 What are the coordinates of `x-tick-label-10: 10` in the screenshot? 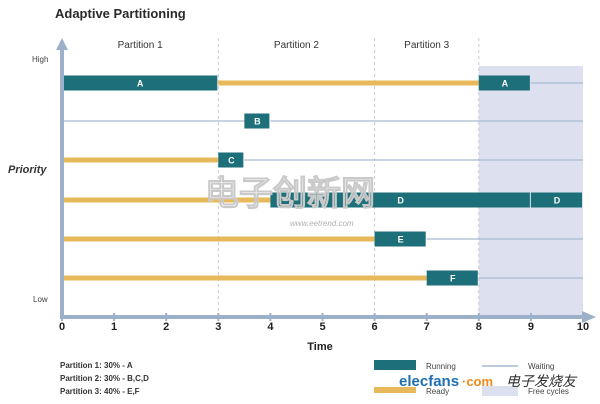 It's located at (583, 327).